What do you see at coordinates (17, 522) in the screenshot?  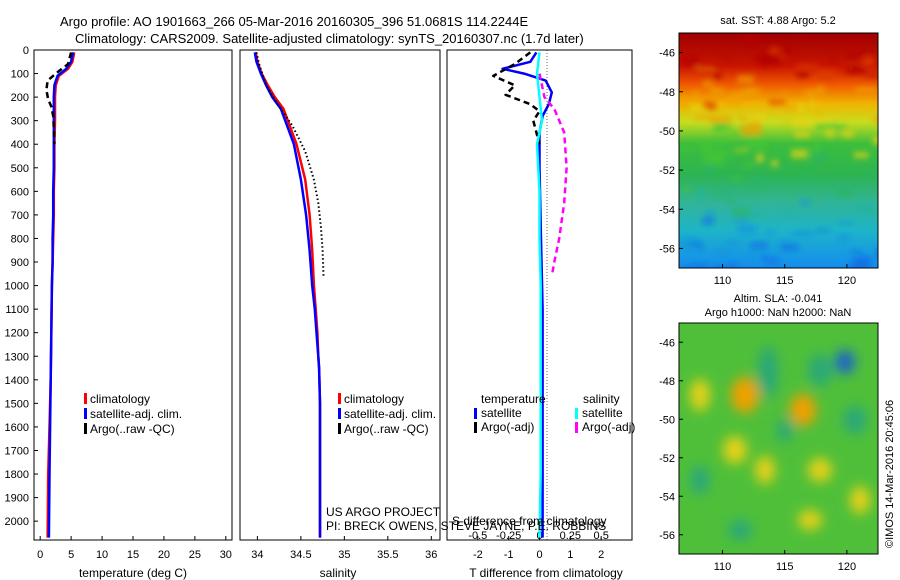 I see `depth-tick-label: 2000` at bounding box center [17, 522].